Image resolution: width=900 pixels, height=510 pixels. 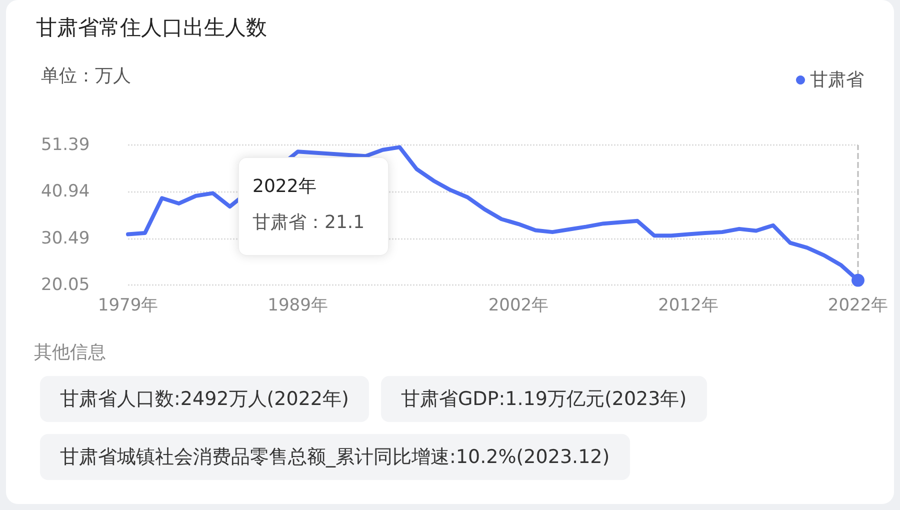 What do you see at coordinates (65, 145) in the screenshot?
I see `y-tick-label: 51.39` at bounding box center [65, 145].